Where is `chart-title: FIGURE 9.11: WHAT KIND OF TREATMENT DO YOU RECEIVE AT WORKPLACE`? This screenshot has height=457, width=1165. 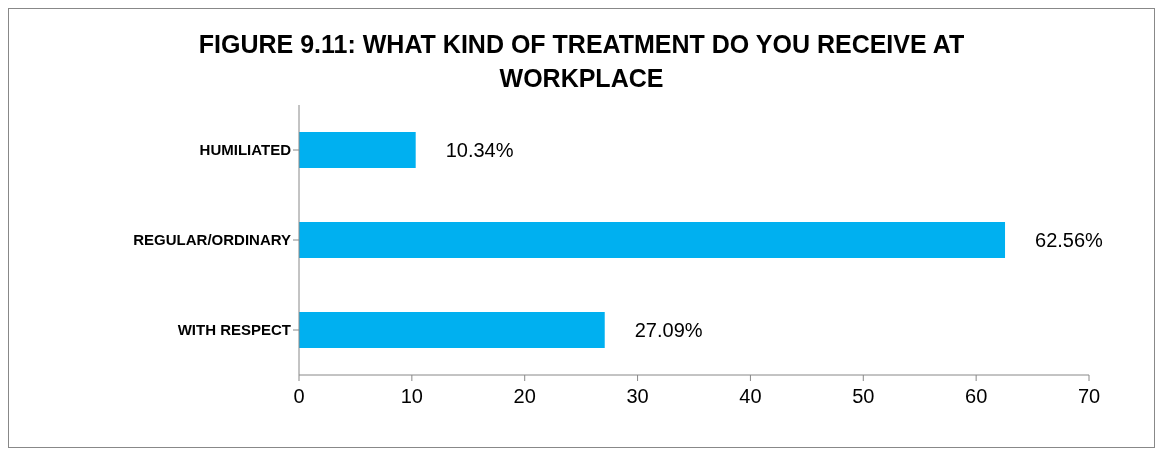
chart-title: FIGURE 9.11: WHAT KIND OF TREATMENT DO YOU RECEIVE AT WORKPLACE is located at coordinates (581, 61).